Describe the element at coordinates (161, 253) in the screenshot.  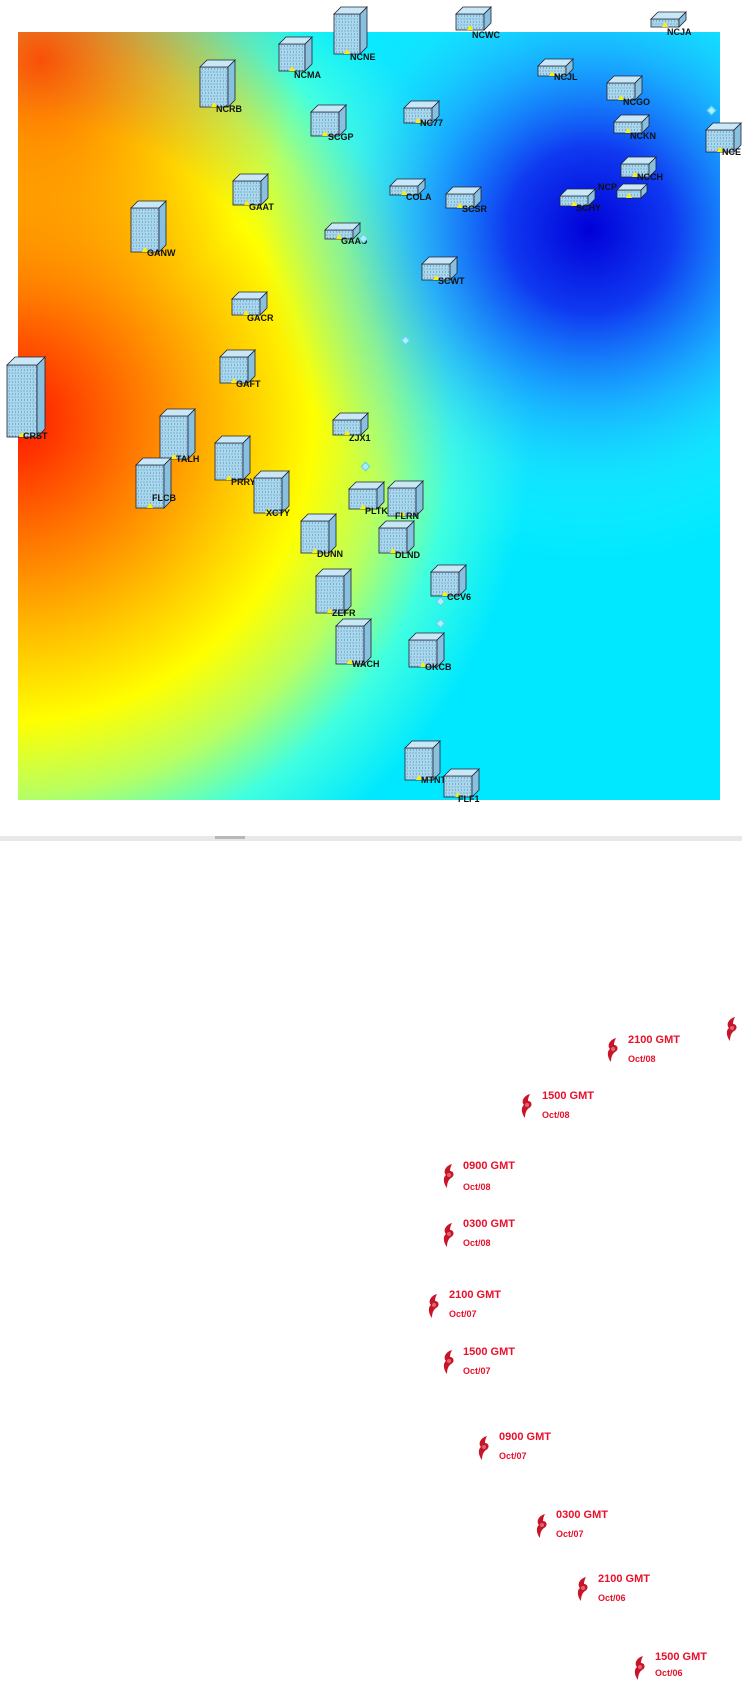
I see `station-label: GANW` at that location.